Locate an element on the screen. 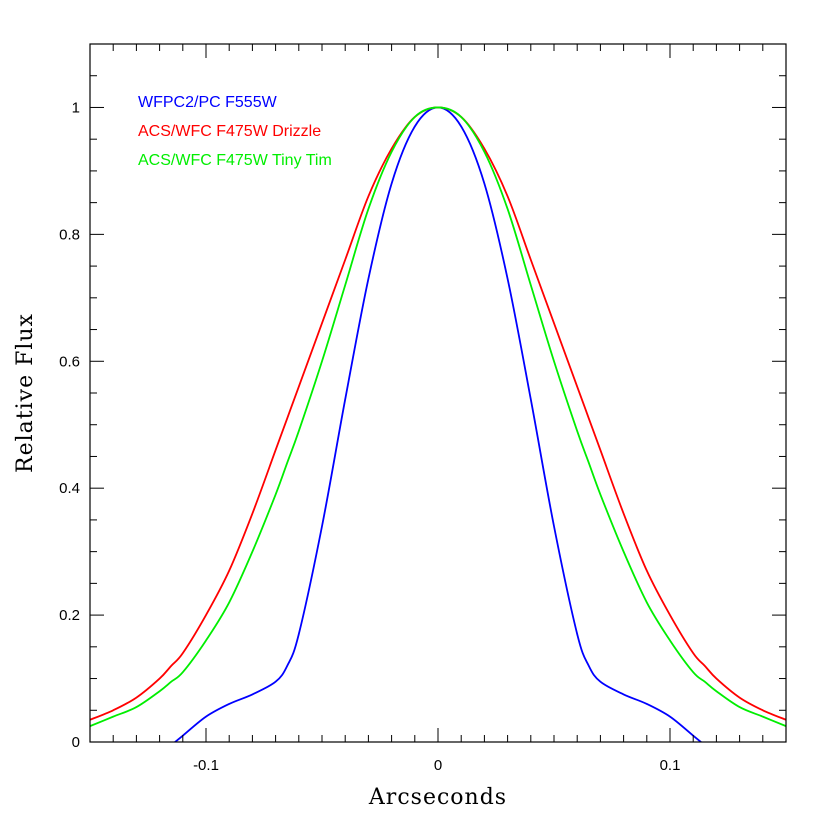 Image resolution: width=830 pixels, height=830 pixels. y-tick-label: 0 is located at coordinates (76, 742).